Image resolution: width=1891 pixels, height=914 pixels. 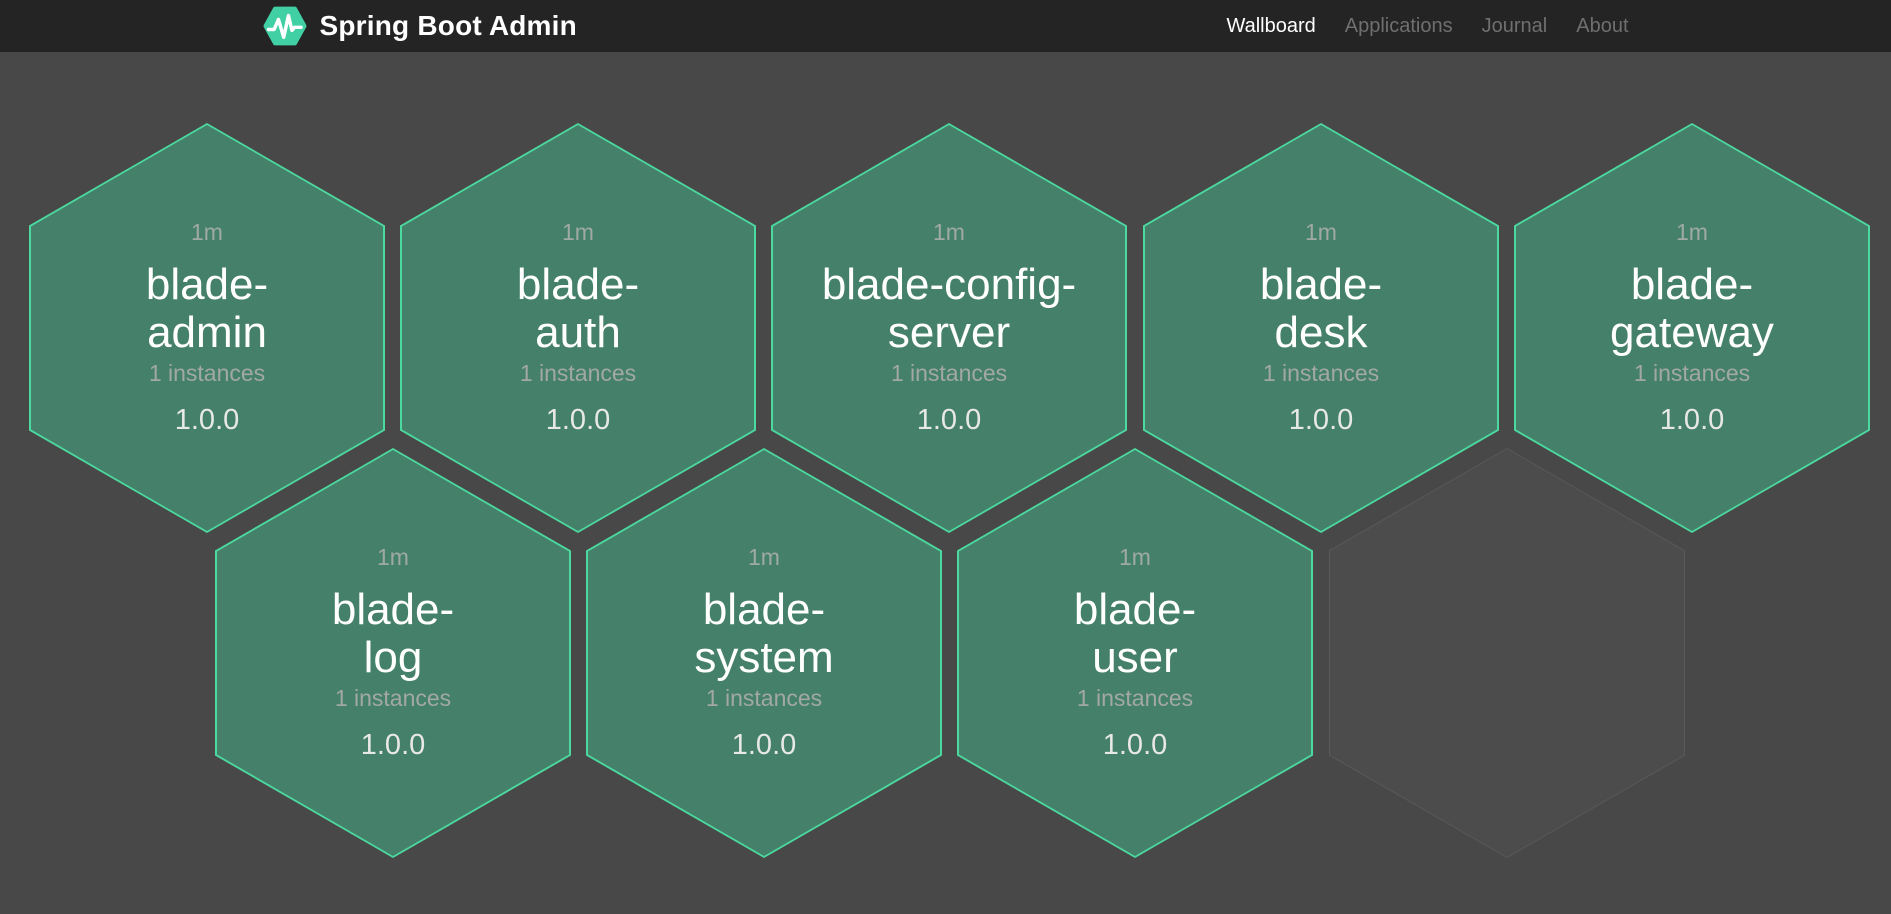 I want to click on empty-hex-slot, so click(x=1507, y=653).